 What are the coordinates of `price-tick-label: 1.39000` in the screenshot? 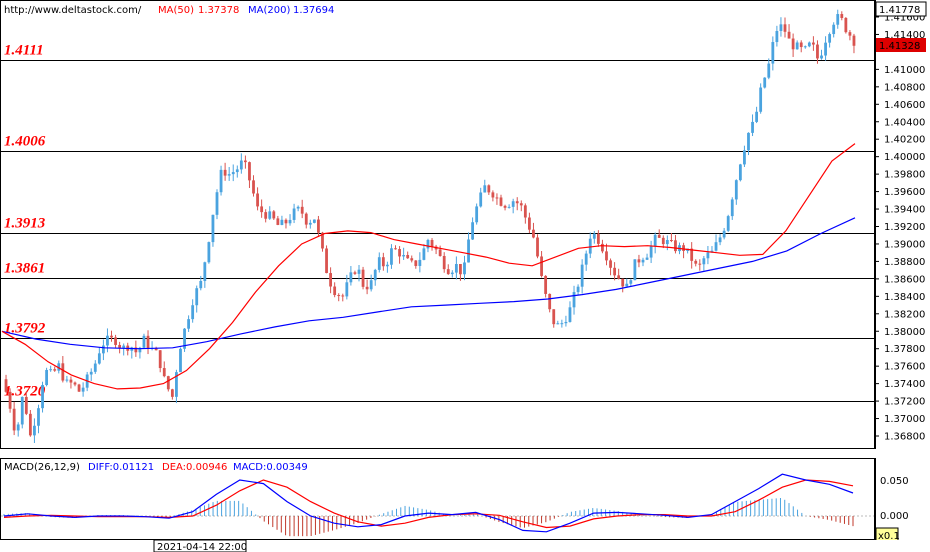 It's located at (904, 244).